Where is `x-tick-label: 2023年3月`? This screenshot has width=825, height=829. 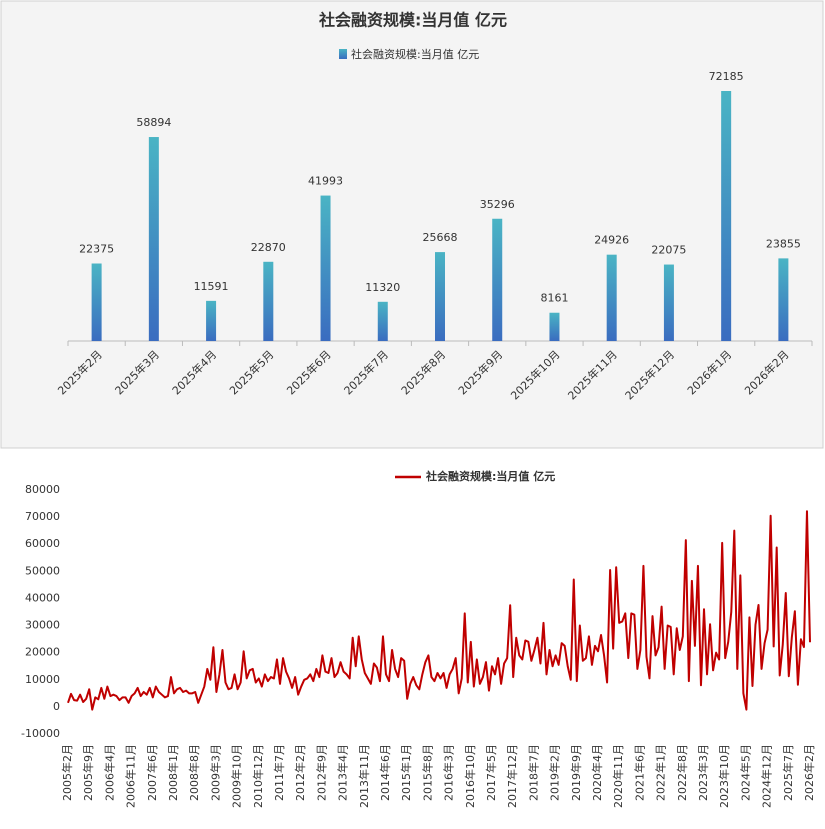
x-tick-label: 2023年3月 is located at coordinates (703, 772).